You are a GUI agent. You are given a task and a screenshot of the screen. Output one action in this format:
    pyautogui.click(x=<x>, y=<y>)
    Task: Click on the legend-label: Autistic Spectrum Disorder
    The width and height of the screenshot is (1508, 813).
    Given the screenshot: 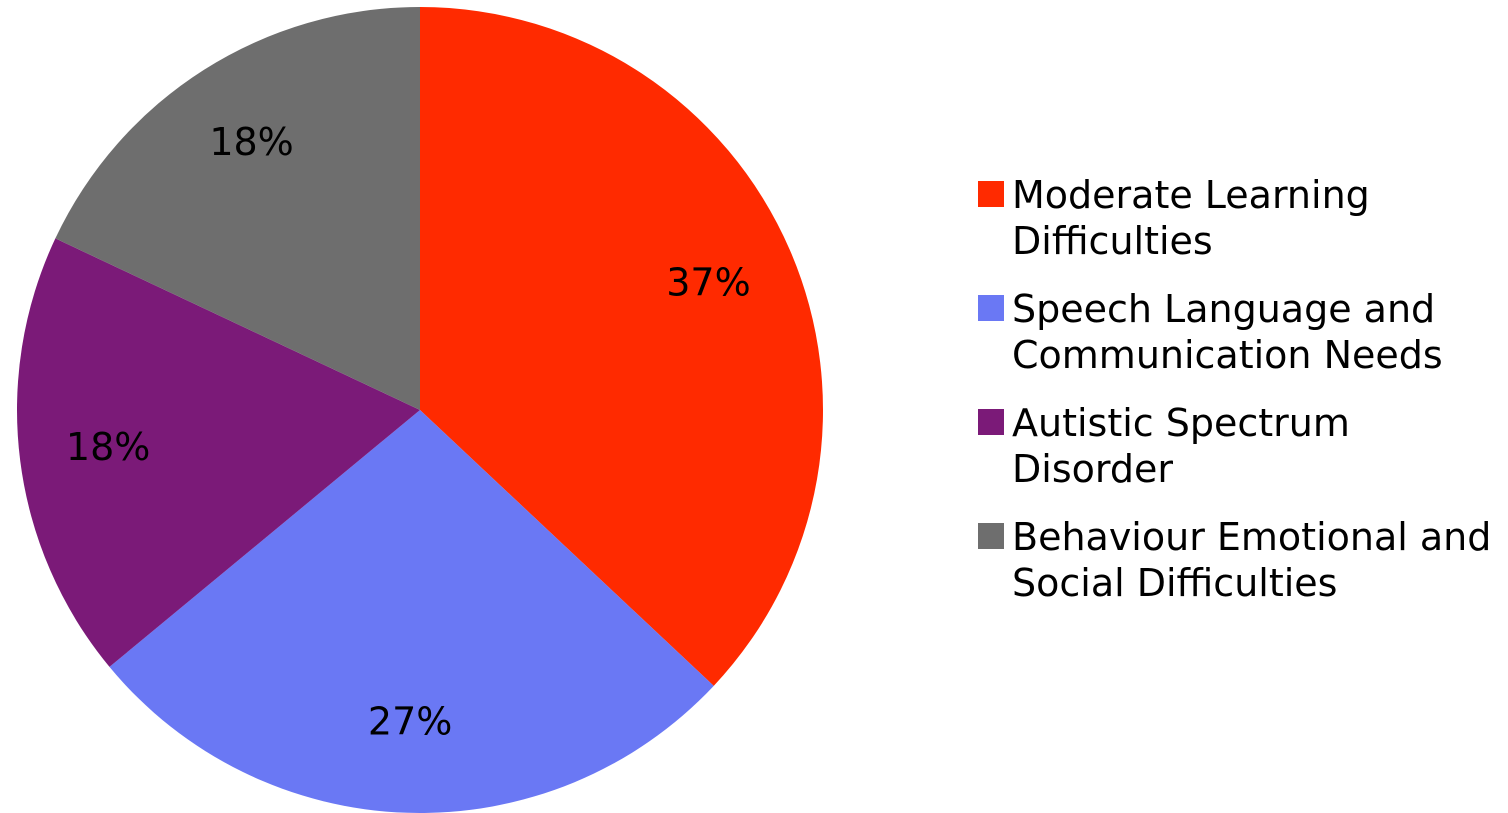 What is the action you would take?
    pyautogui.click(x=1181, y=446)
    